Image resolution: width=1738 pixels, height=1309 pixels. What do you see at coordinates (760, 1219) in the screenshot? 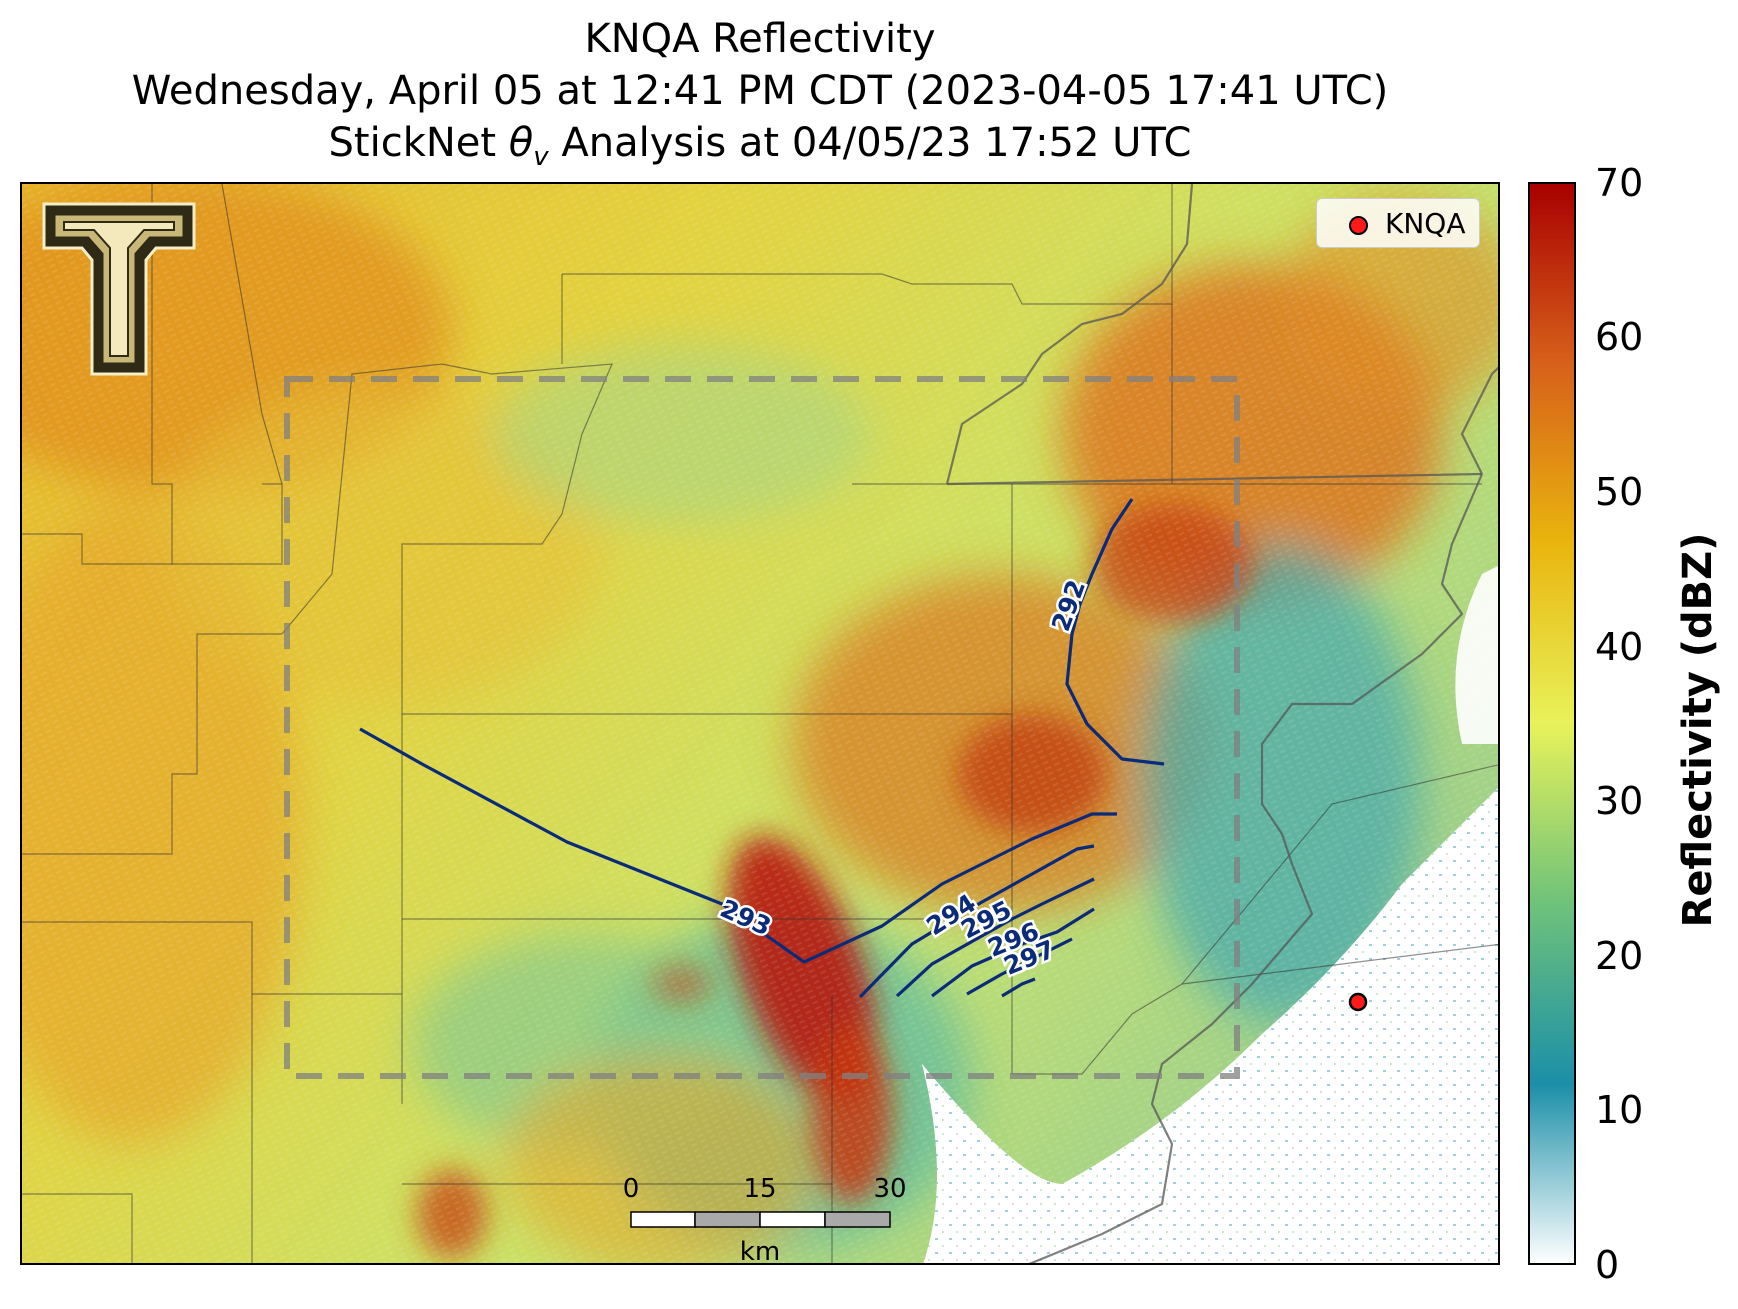
I see `scale-bar-segments` at bounding box center [760, 1219].